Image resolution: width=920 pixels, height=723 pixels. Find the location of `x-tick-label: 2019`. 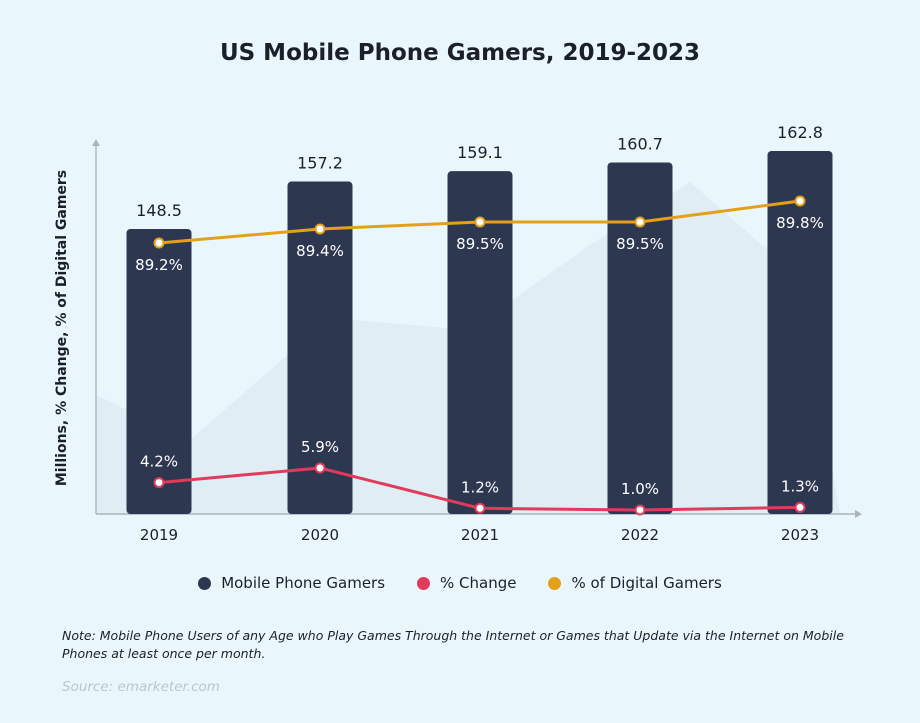

x-tick-label: 2019 is located at coordinates (159, 535).